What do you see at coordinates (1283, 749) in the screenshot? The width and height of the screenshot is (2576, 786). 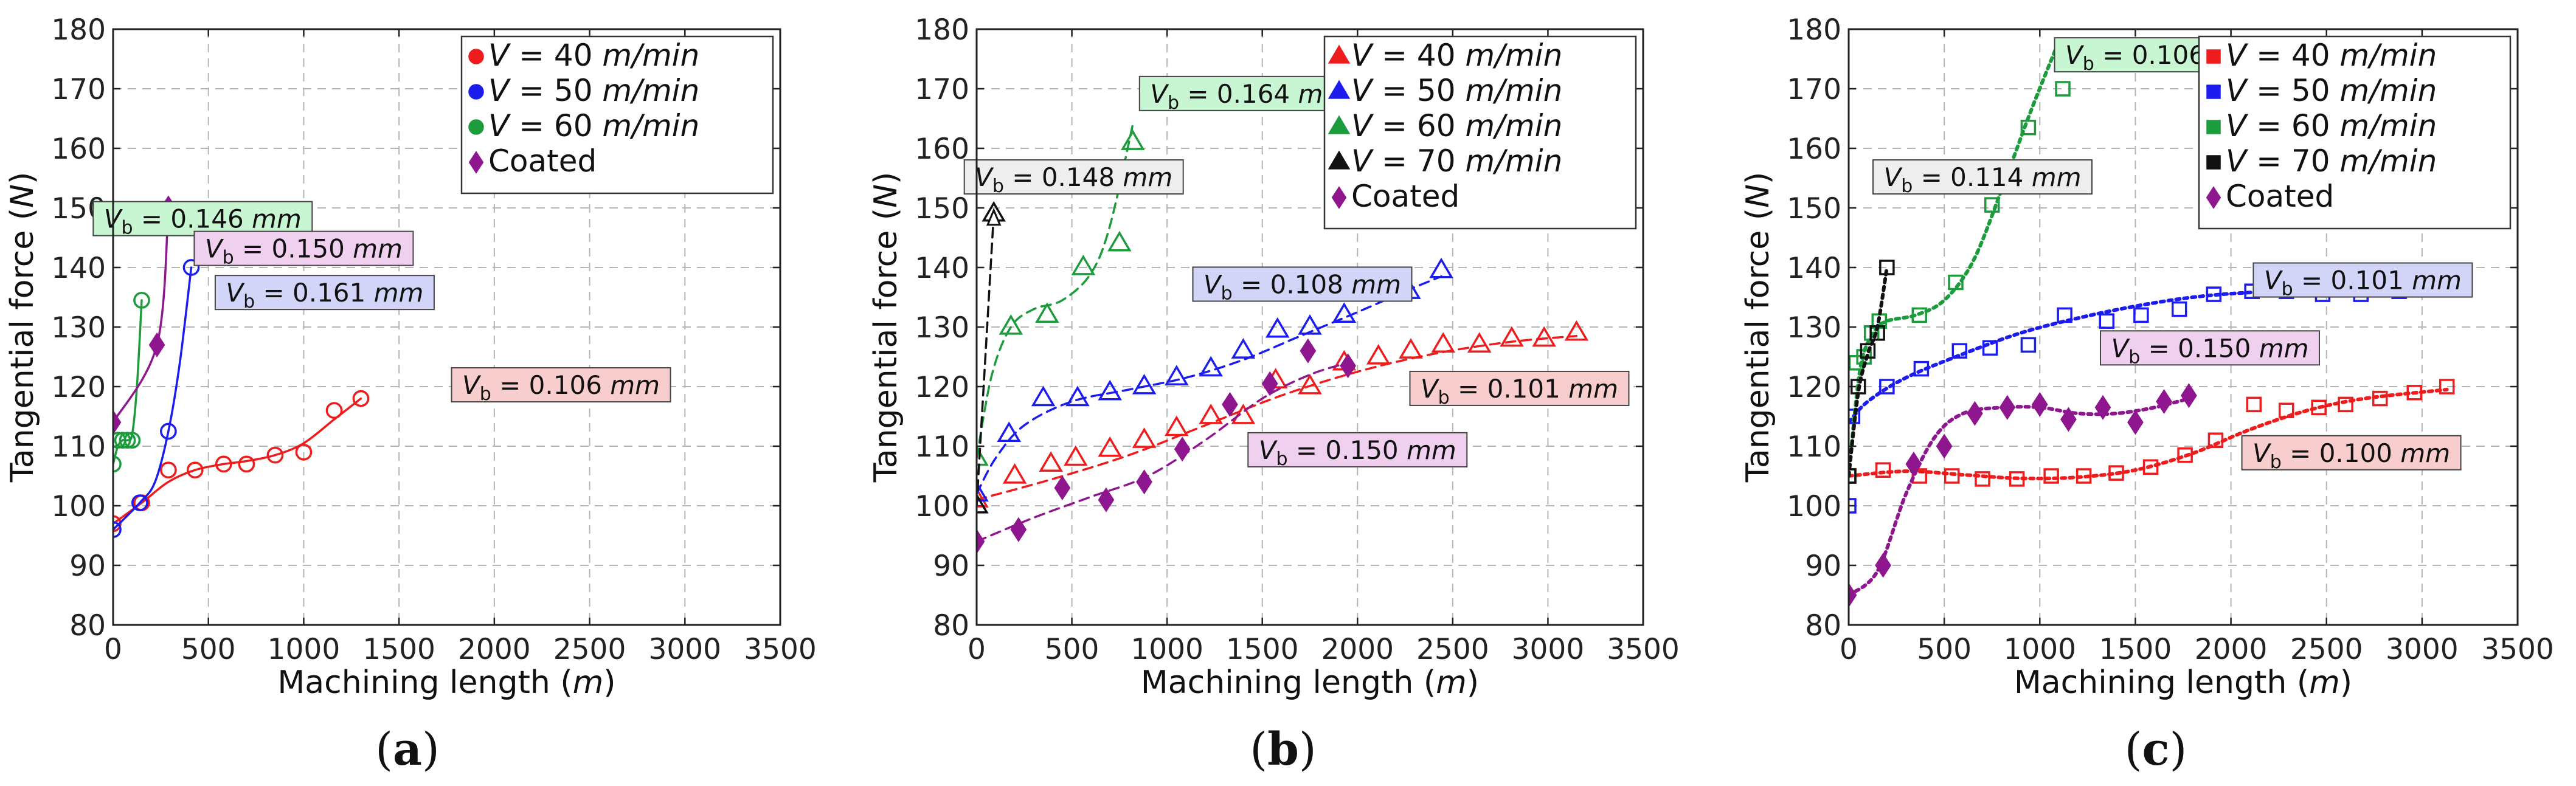 I see `panel-letter: b` at bounding box center [1283, 749].